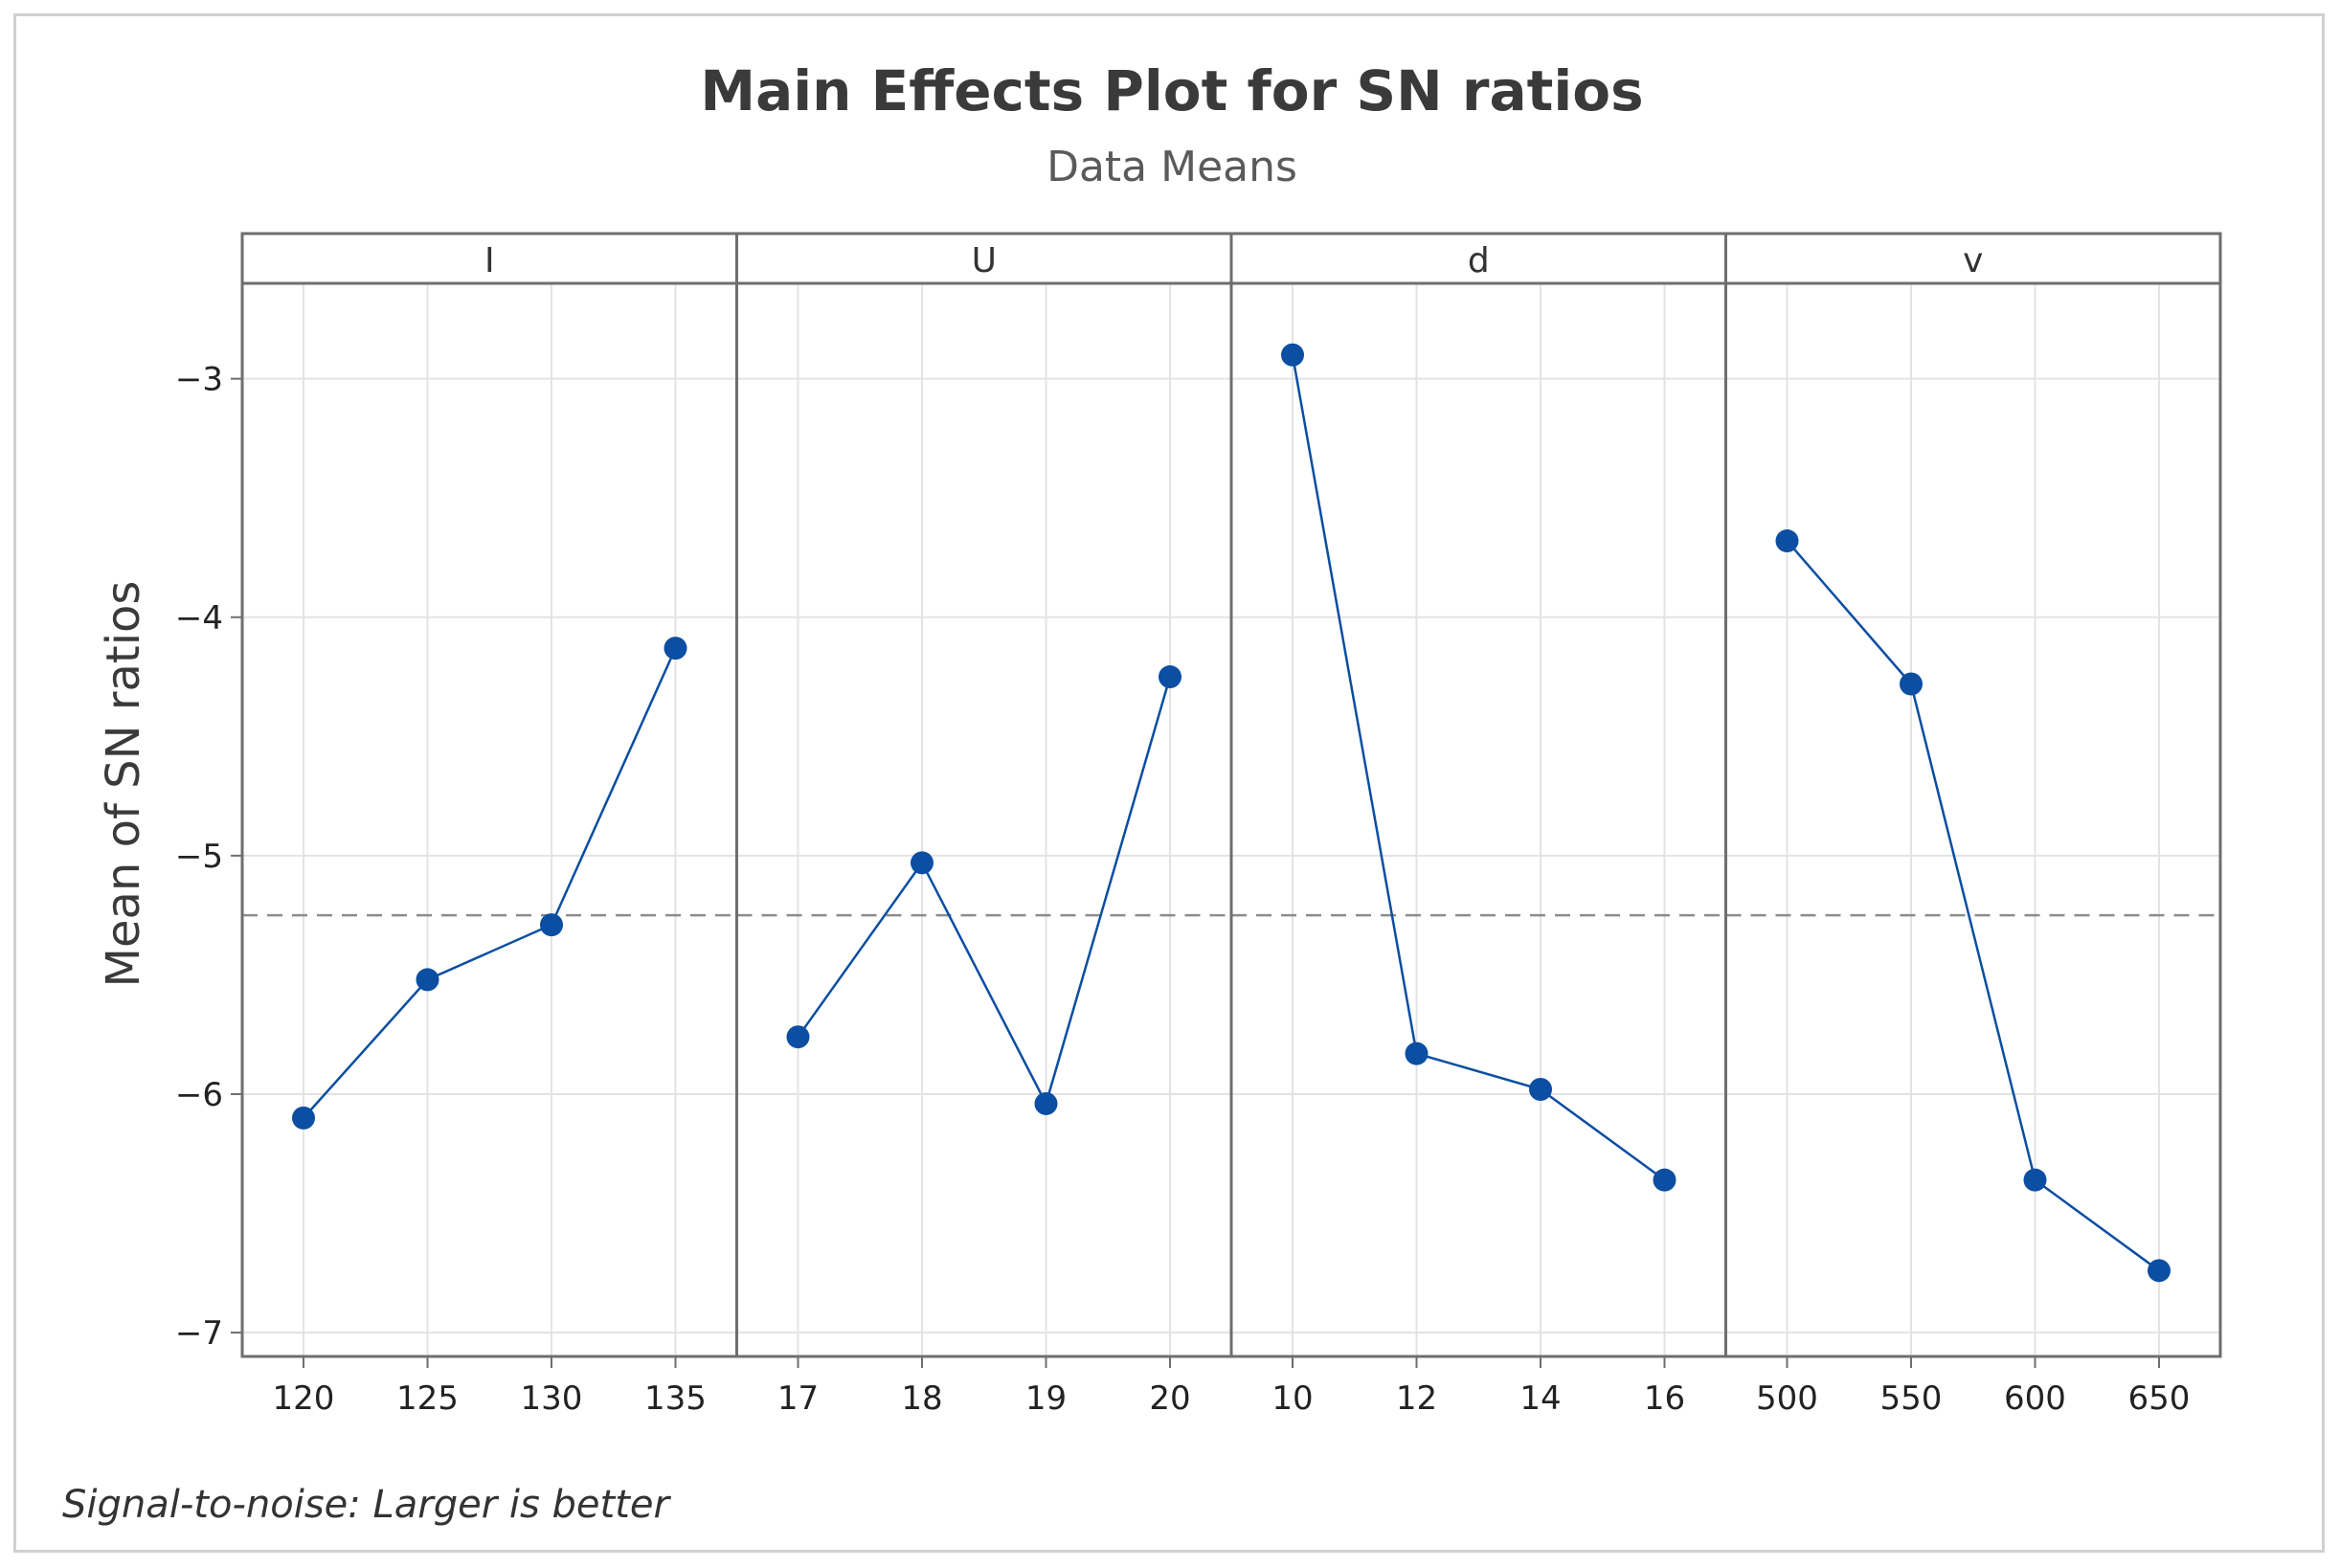 The height and width of the screenshot is (1568, 2340). Describe the element at coordinates (552, 1399) in the screenshot. I see `x-tick-label: 130` at that location.